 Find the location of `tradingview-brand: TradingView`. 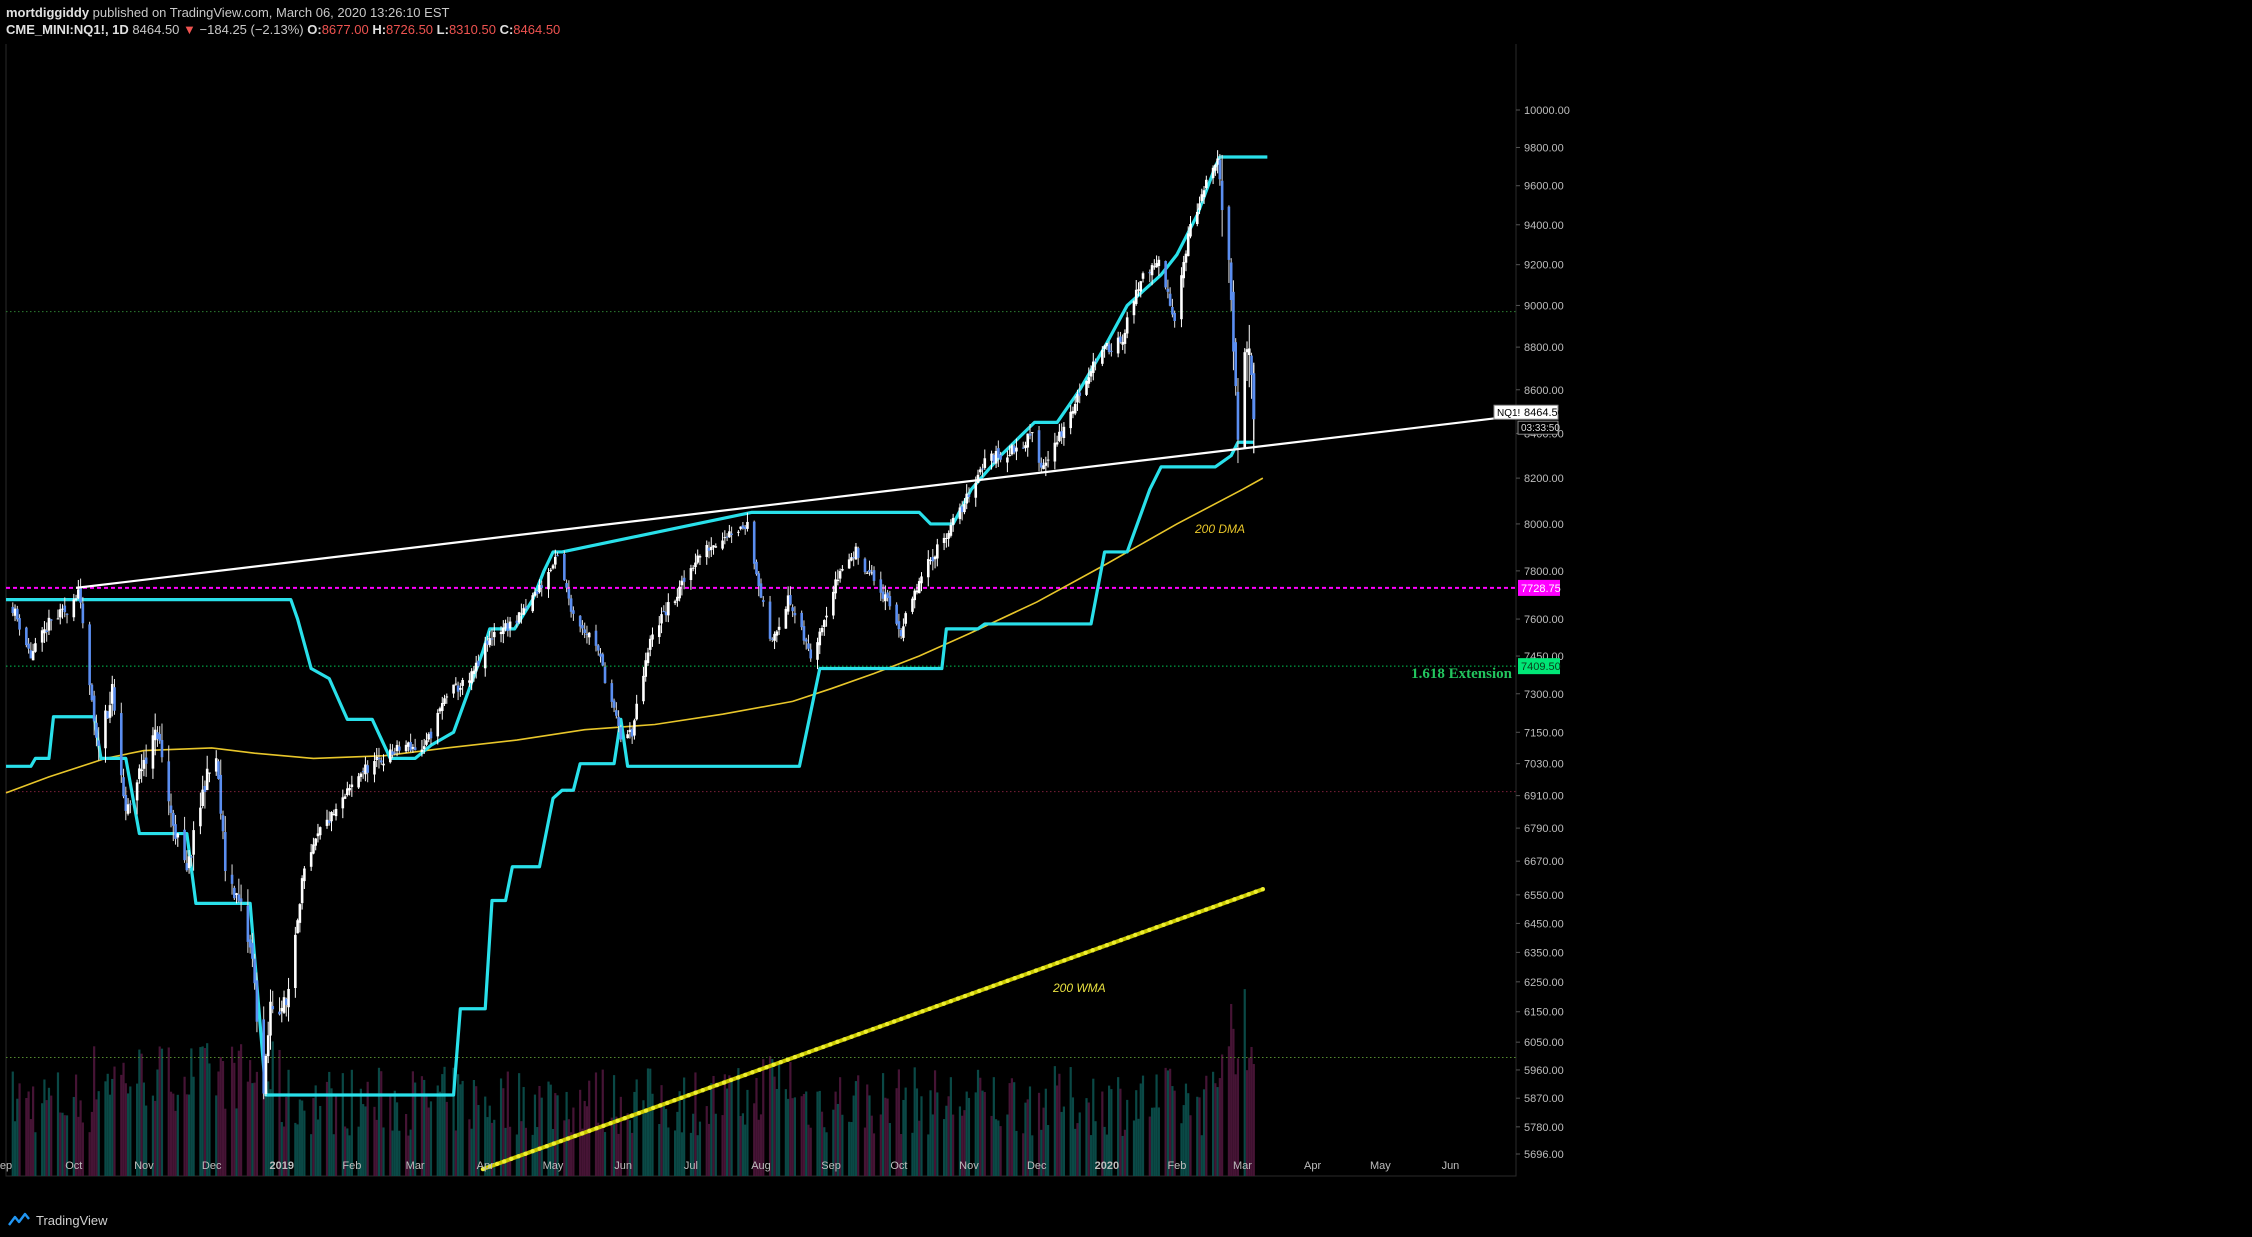

tradingview-brand: TradingView is located at coordinates (58, 1220).